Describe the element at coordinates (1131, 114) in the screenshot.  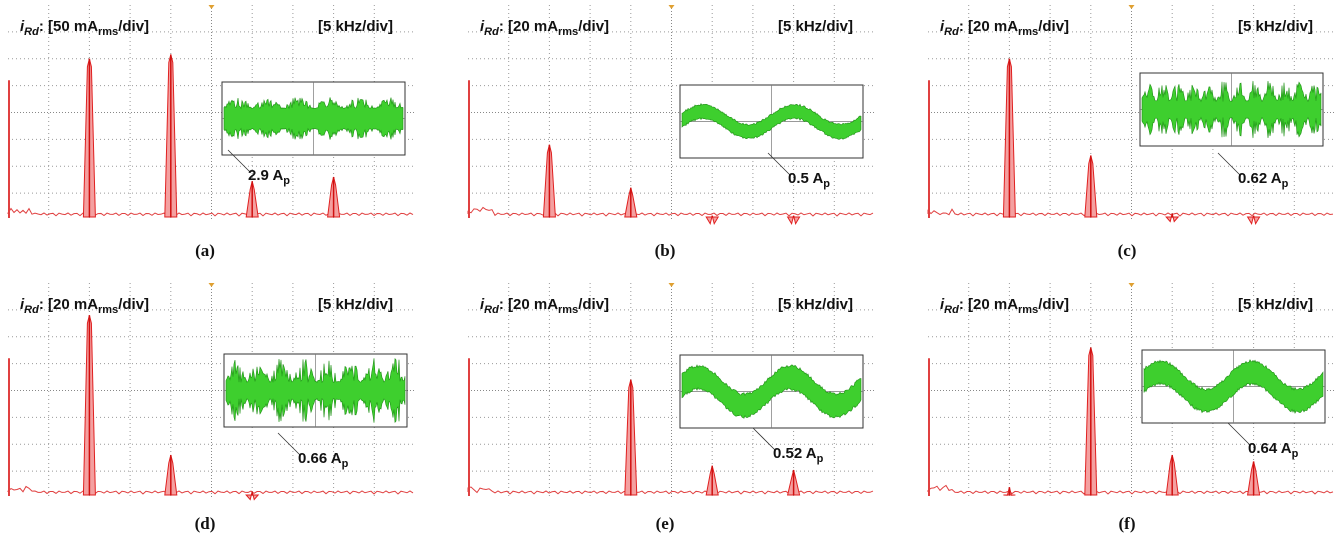
I see `scope-panel: 0.62 ApiRd: [20 mArms/div] [5 kHz/div]` at that location.